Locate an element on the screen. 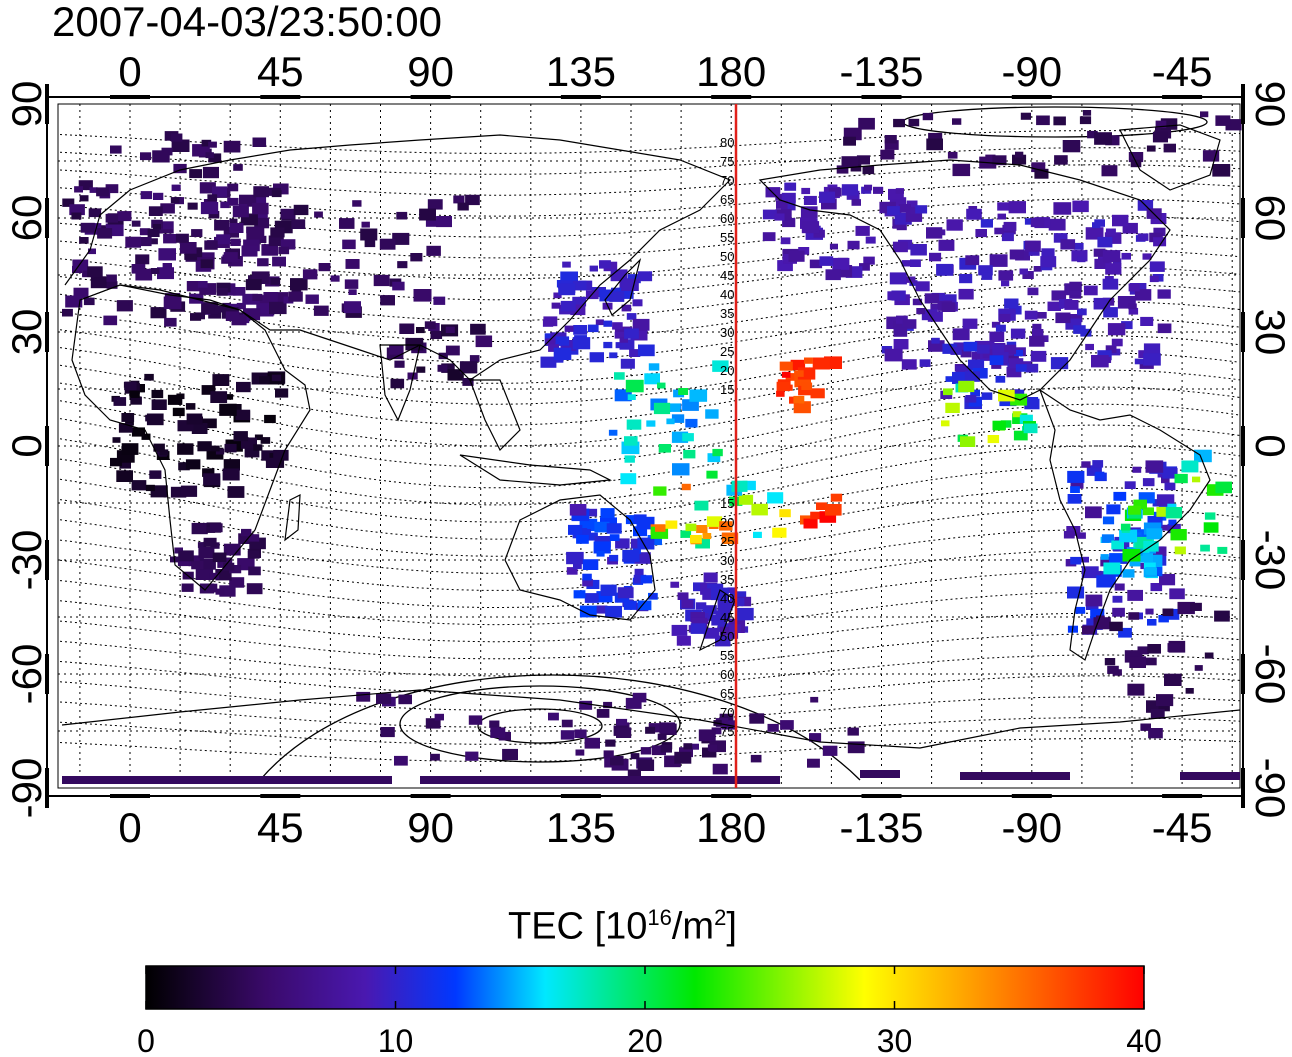 This screenshot has height=1057, width=1292. lat-tick-label-left: -90 is located at coordinates (26, 788).